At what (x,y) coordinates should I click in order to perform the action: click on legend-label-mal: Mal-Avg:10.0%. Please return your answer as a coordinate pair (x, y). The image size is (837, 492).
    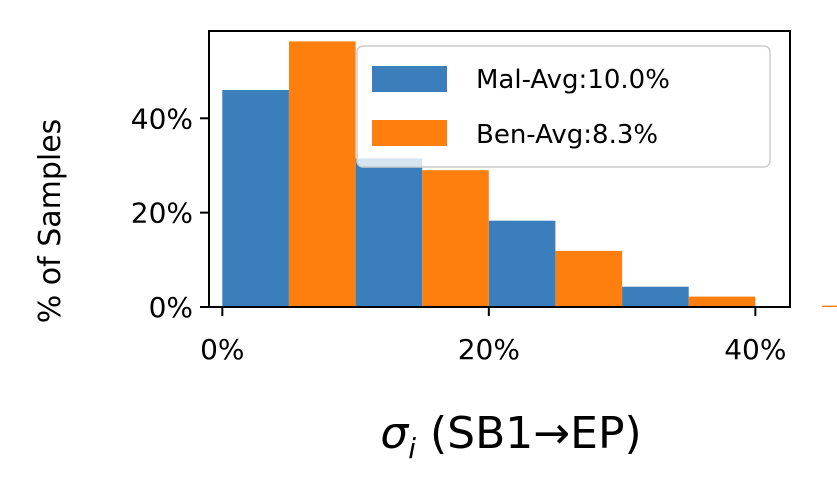
    Looking at the image, I should click on (573, 80).